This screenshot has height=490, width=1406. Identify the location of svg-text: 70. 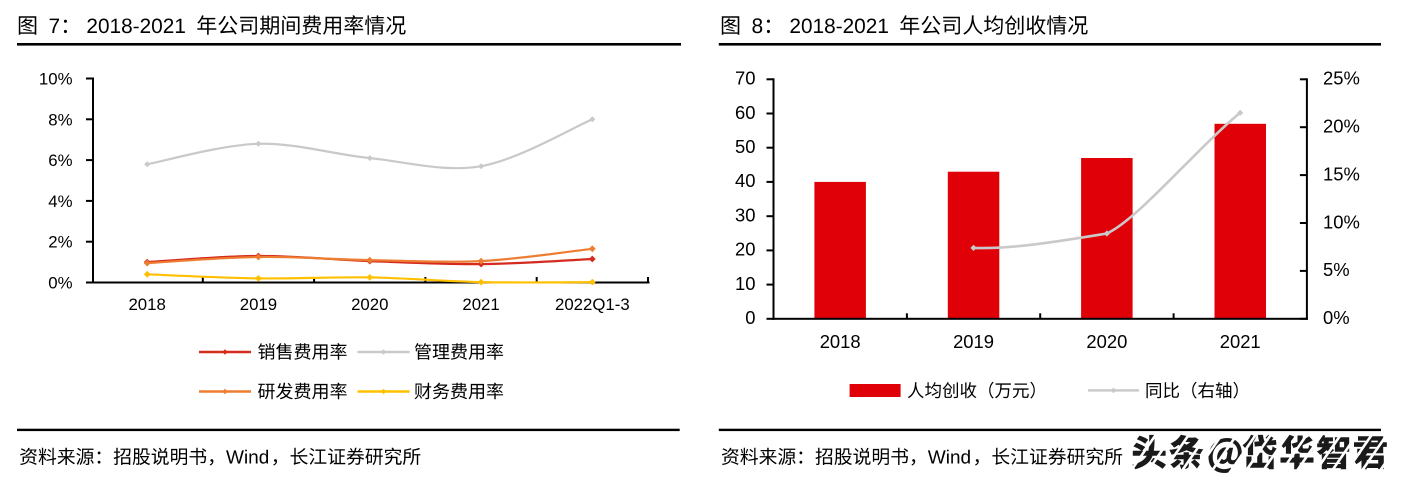
(745, 78).